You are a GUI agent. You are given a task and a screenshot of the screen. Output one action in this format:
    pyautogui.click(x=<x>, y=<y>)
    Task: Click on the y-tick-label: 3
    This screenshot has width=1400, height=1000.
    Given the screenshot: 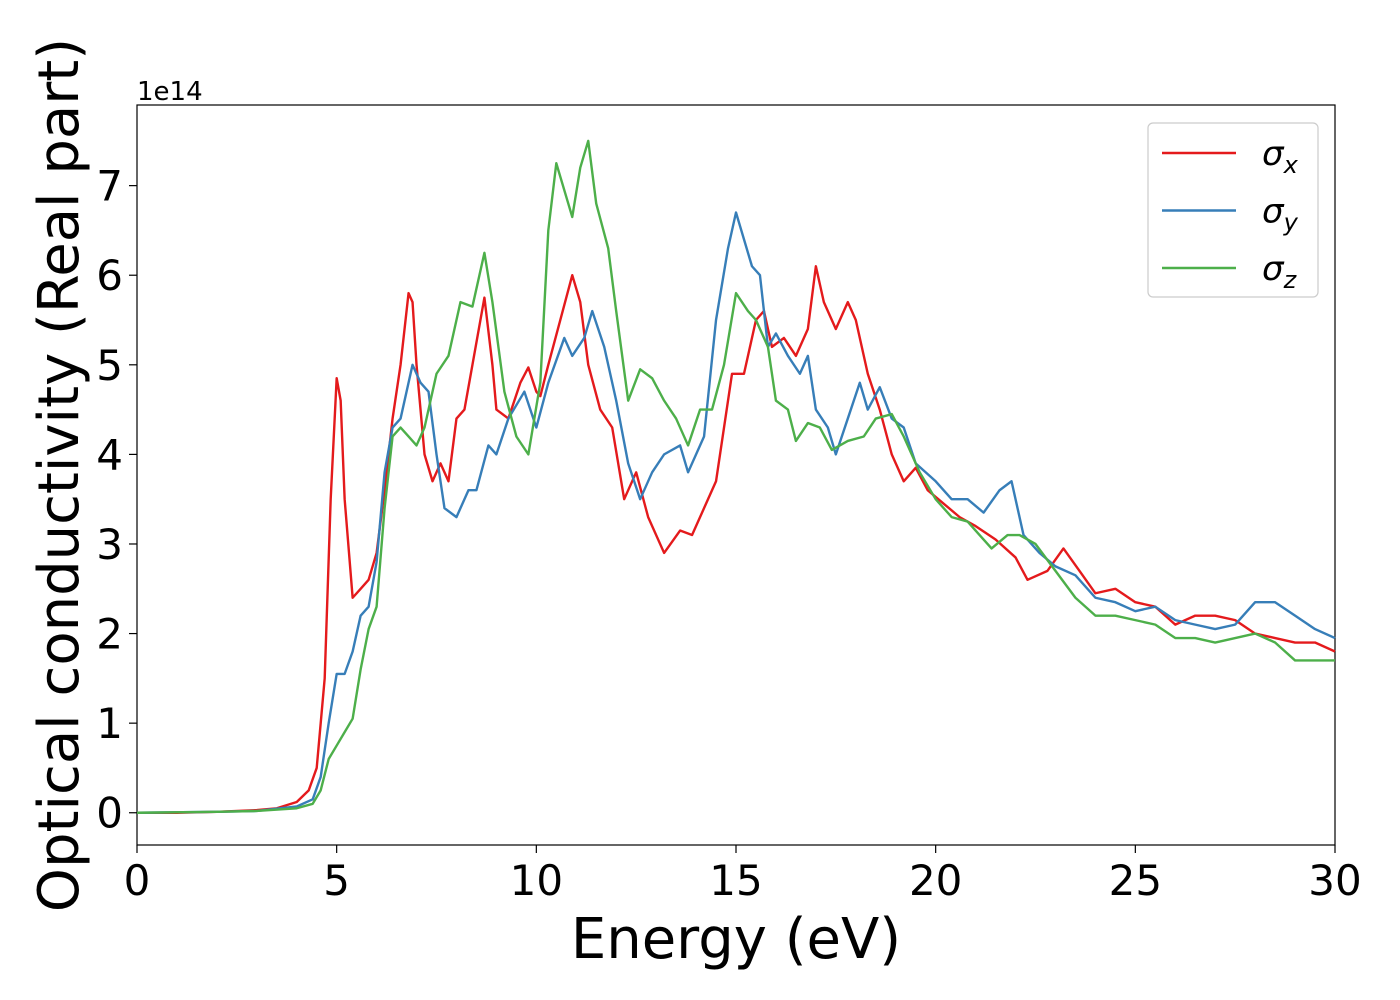 What is the action you would take?
    pyautogui.click(x=109, y=544)
    